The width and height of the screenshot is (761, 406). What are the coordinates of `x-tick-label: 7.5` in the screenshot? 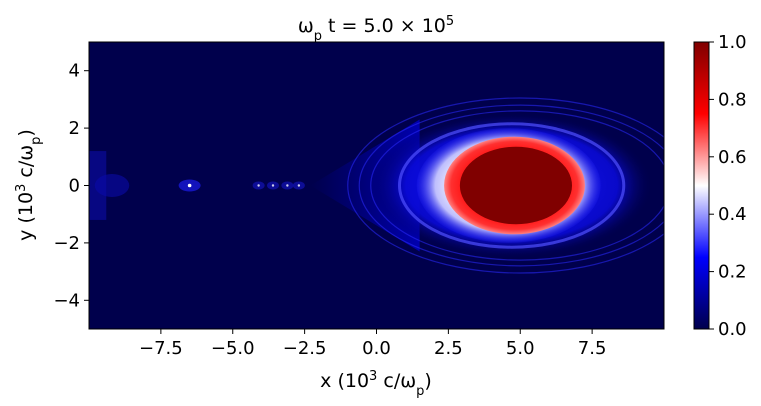 It's located at (592, 348).